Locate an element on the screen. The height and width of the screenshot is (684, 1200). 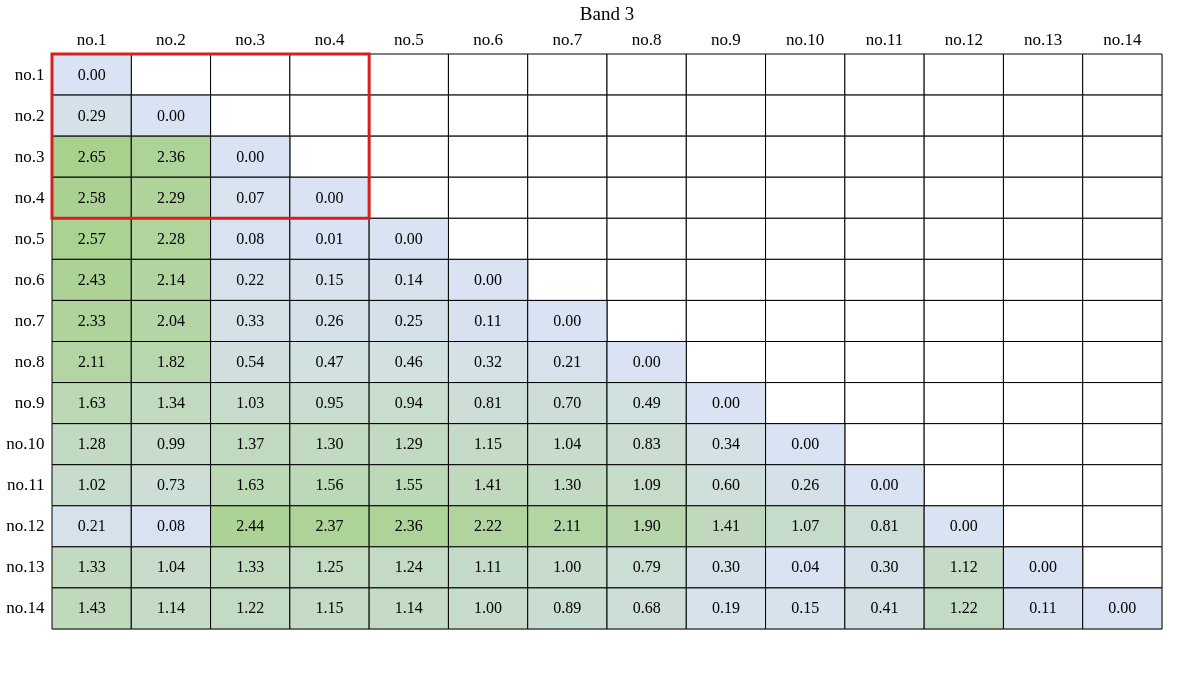
data-label: 2.65 is located at coordinates (91, 156).